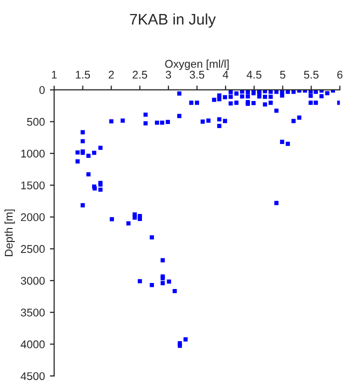 This screenshot has height=384, width=345. What do you see at coordinates (311, 74) in the screenshot?
I see `x-tick-label: 5.5` at bounding box center [311, 74].